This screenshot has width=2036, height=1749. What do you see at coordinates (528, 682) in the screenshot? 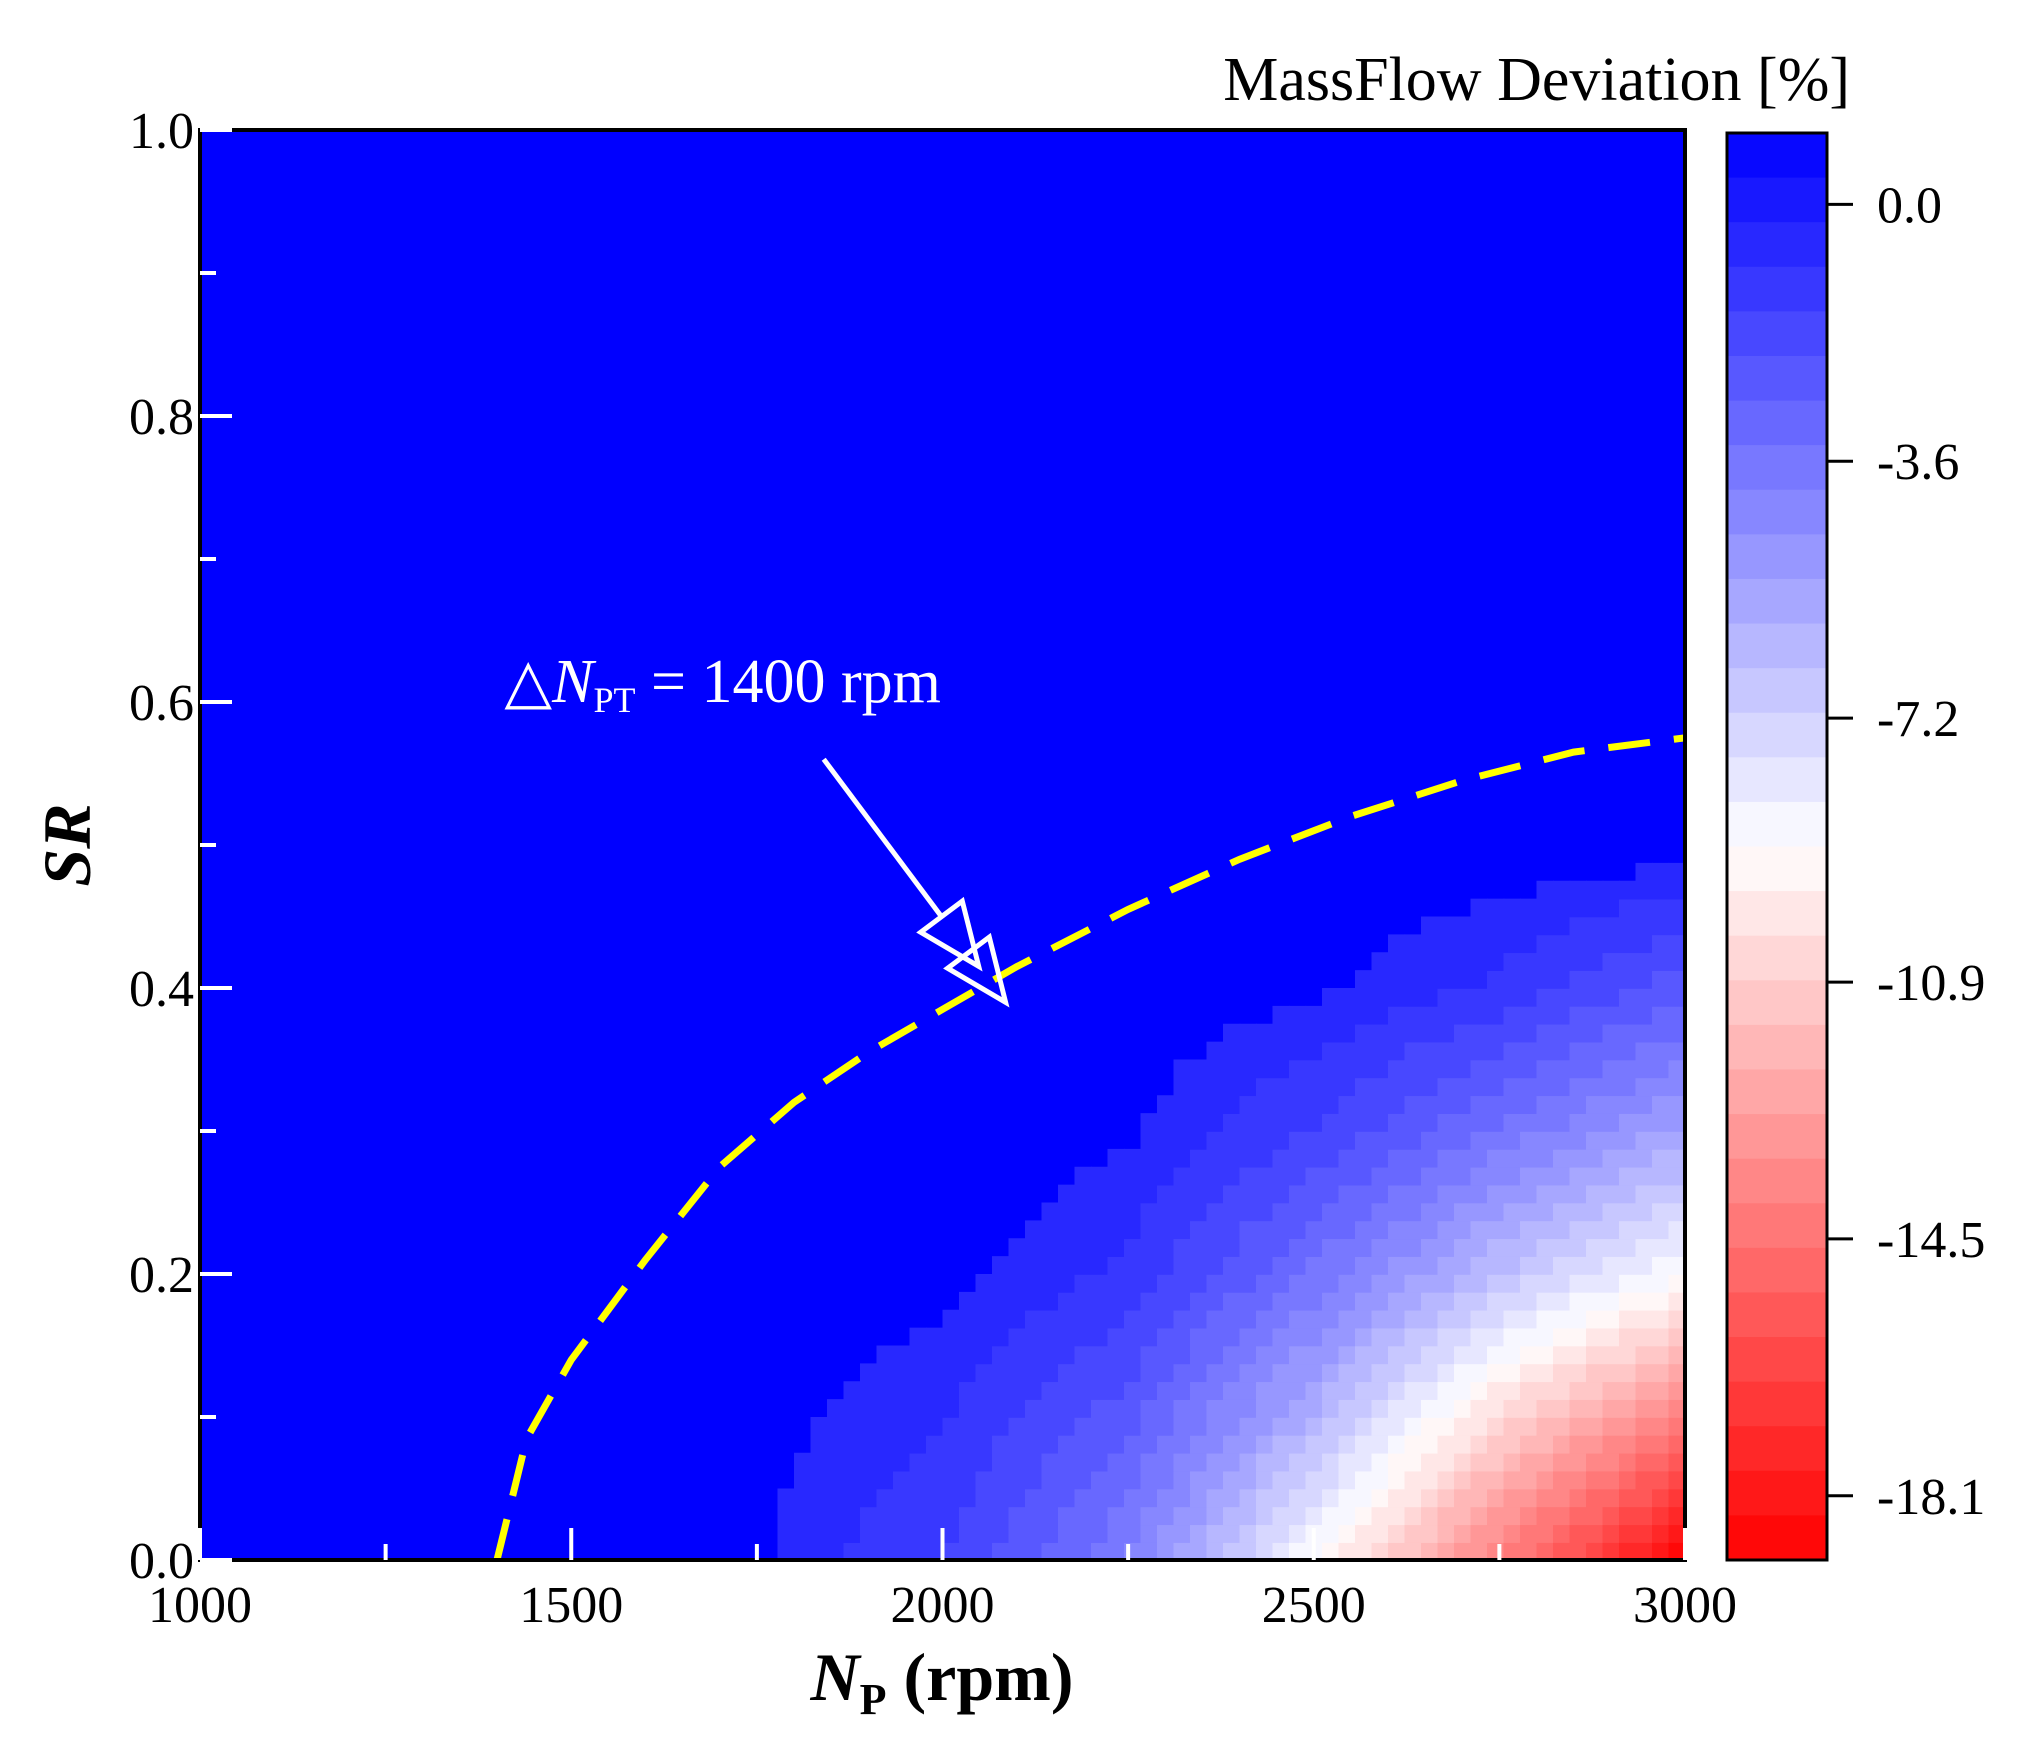
I see `annotation-delta: △` at bounding box center [528, 682].